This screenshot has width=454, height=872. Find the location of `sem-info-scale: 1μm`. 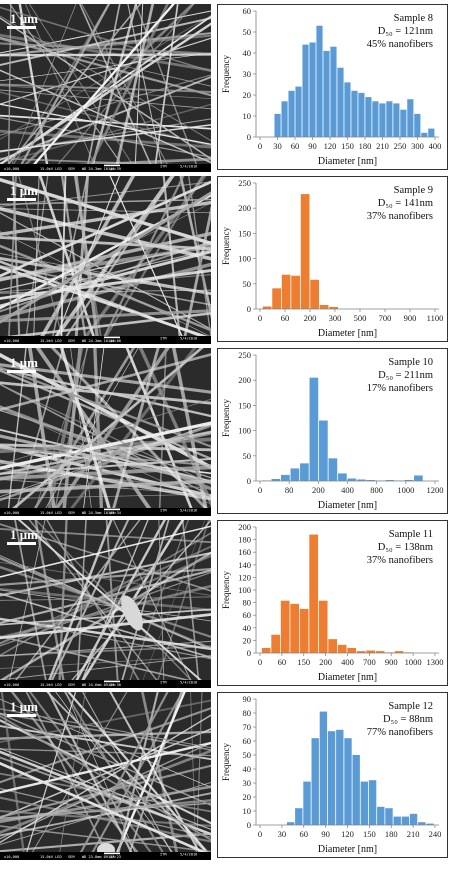

sem-info-scale: 1μm is located at coordinates (111, 685).